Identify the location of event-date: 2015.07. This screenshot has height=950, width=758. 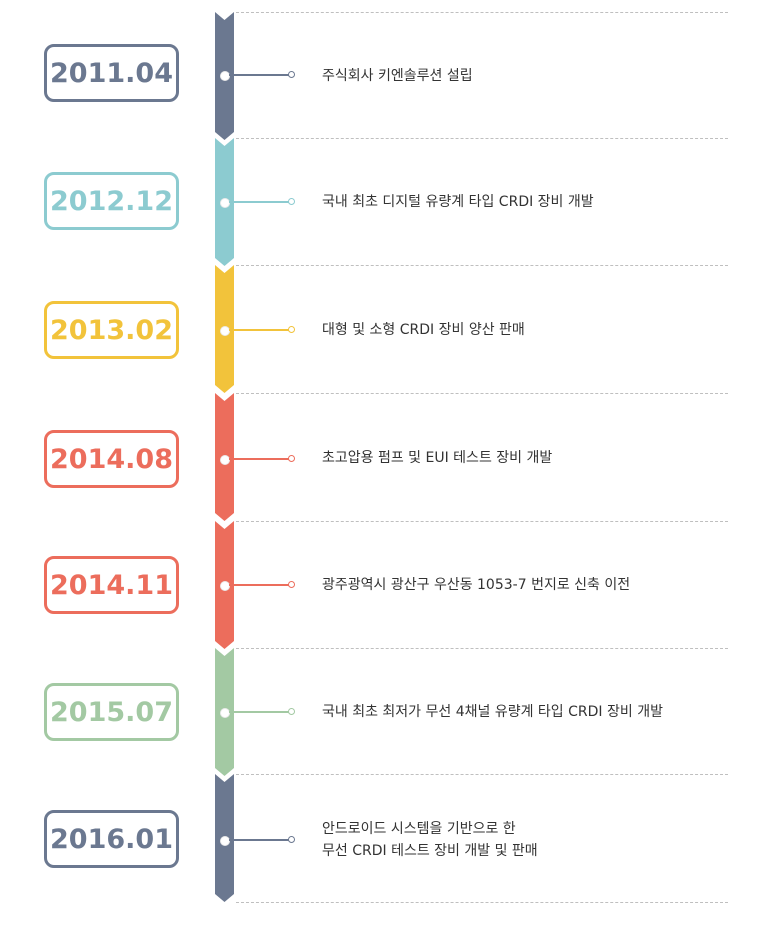
(111, 712).